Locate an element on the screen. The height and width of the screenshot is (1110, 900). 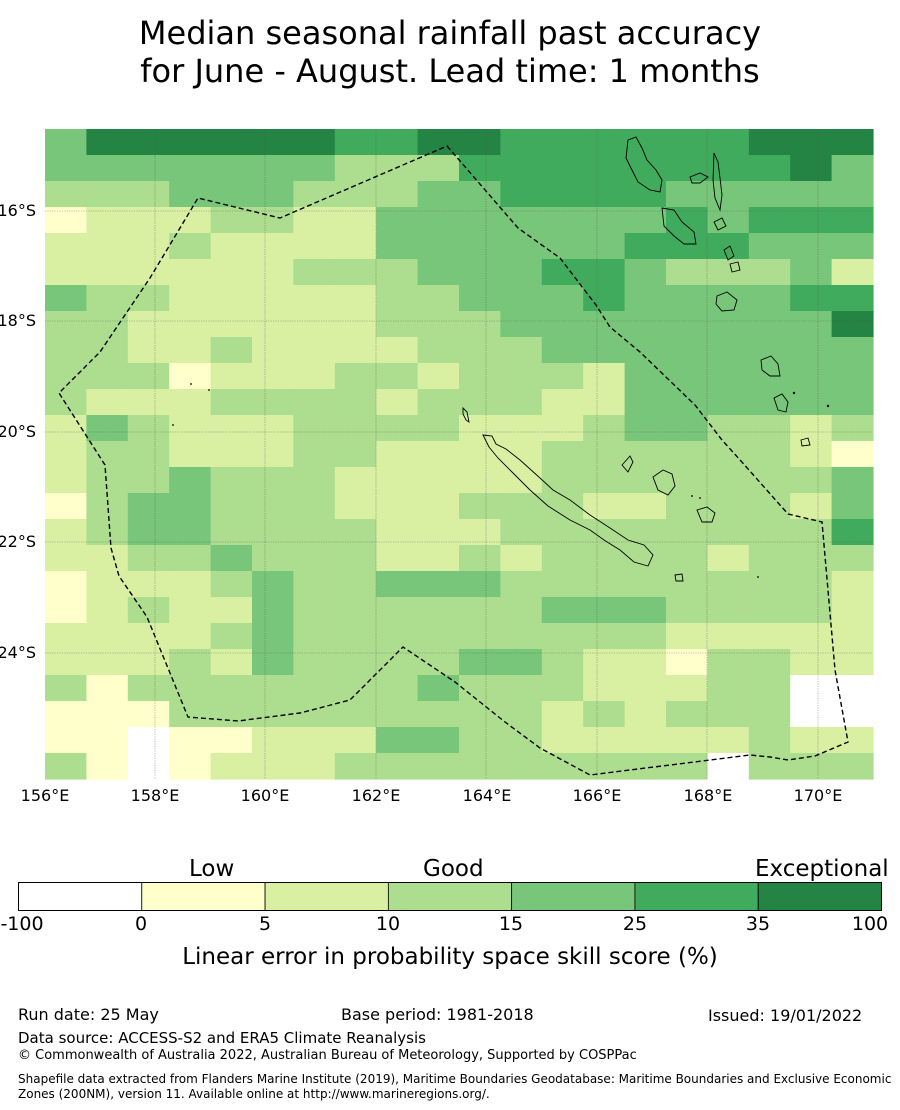
tiny-islets is located at coordinates (501, 480).